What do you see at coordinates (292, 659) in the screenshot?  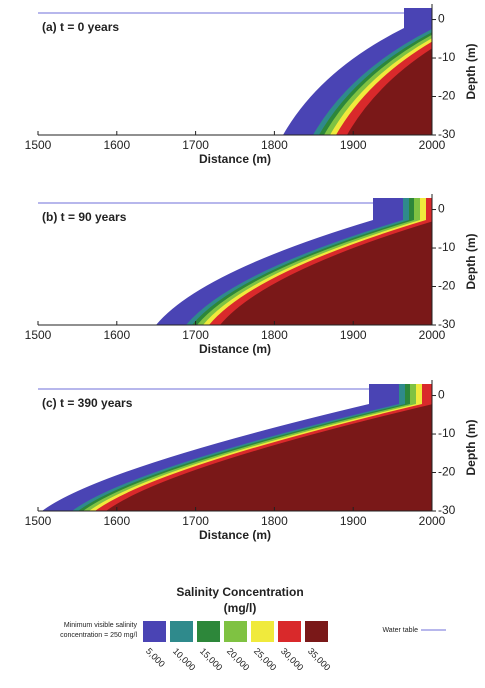 I see `legend-label: 30,000` at bounding box center [292, 659].